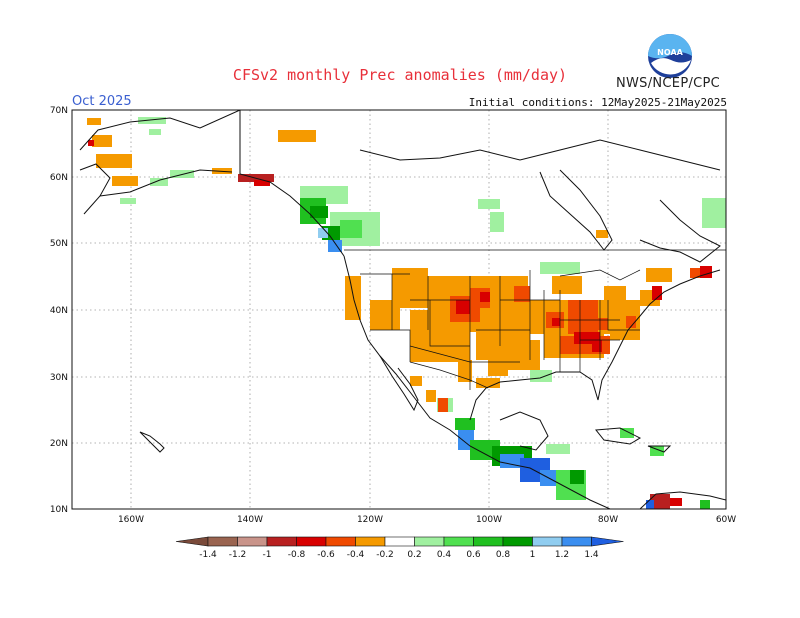 This screenshot has height=618, width=800. Describe the element at coordinates (59, 178) in the screenshot. I see `lat-label: 60N` at that location.